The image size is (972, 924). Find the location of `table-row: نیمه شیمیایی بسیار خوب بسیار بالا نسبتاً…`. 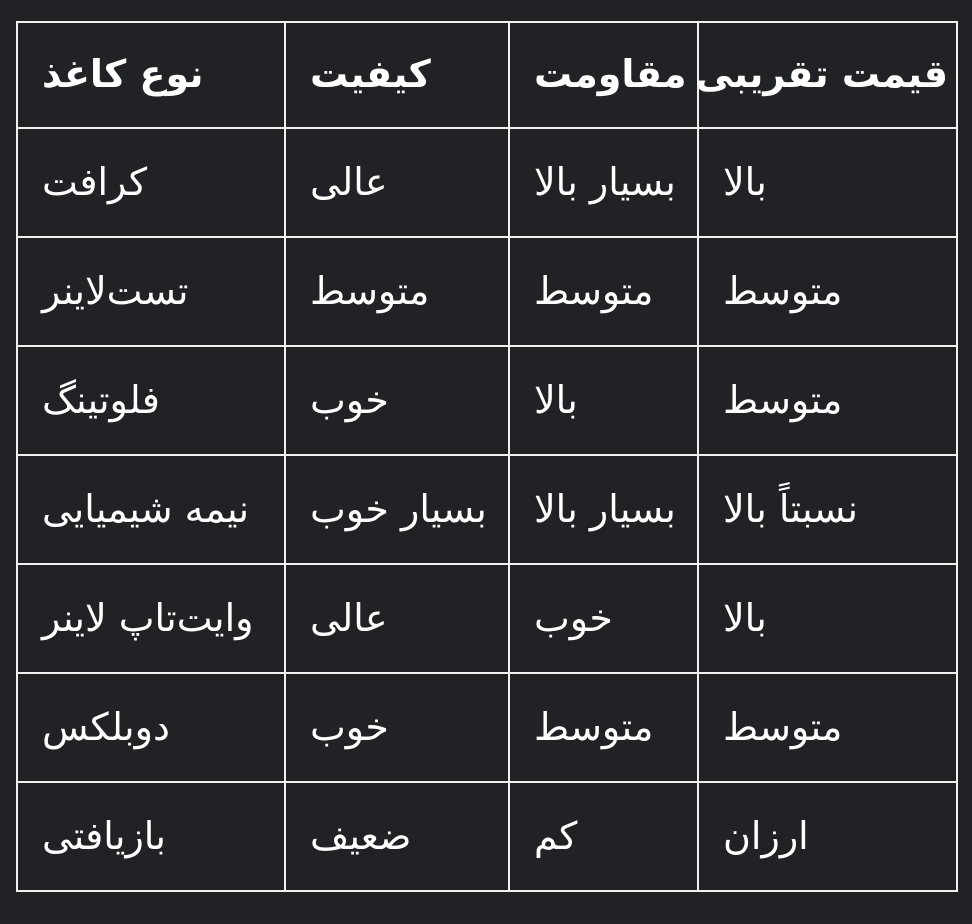

table-row: نیمه شیمیایی بسیار خوب بسیار بالا نسبتاً… is located at coordinates (487, 509).